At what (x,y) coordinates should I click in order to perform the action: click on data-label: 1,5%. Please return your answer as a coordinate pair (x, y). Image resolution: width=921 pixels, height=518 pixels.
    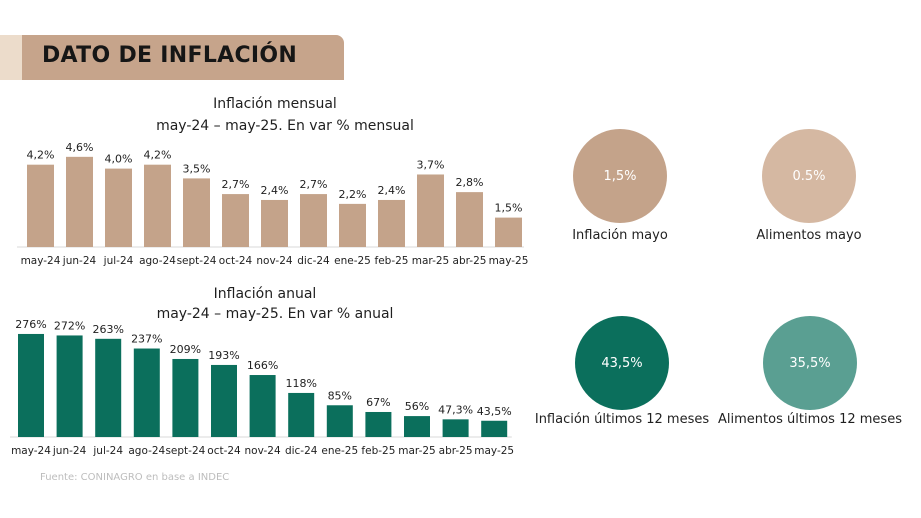
    Looking at the image, I should click on (509, 208).